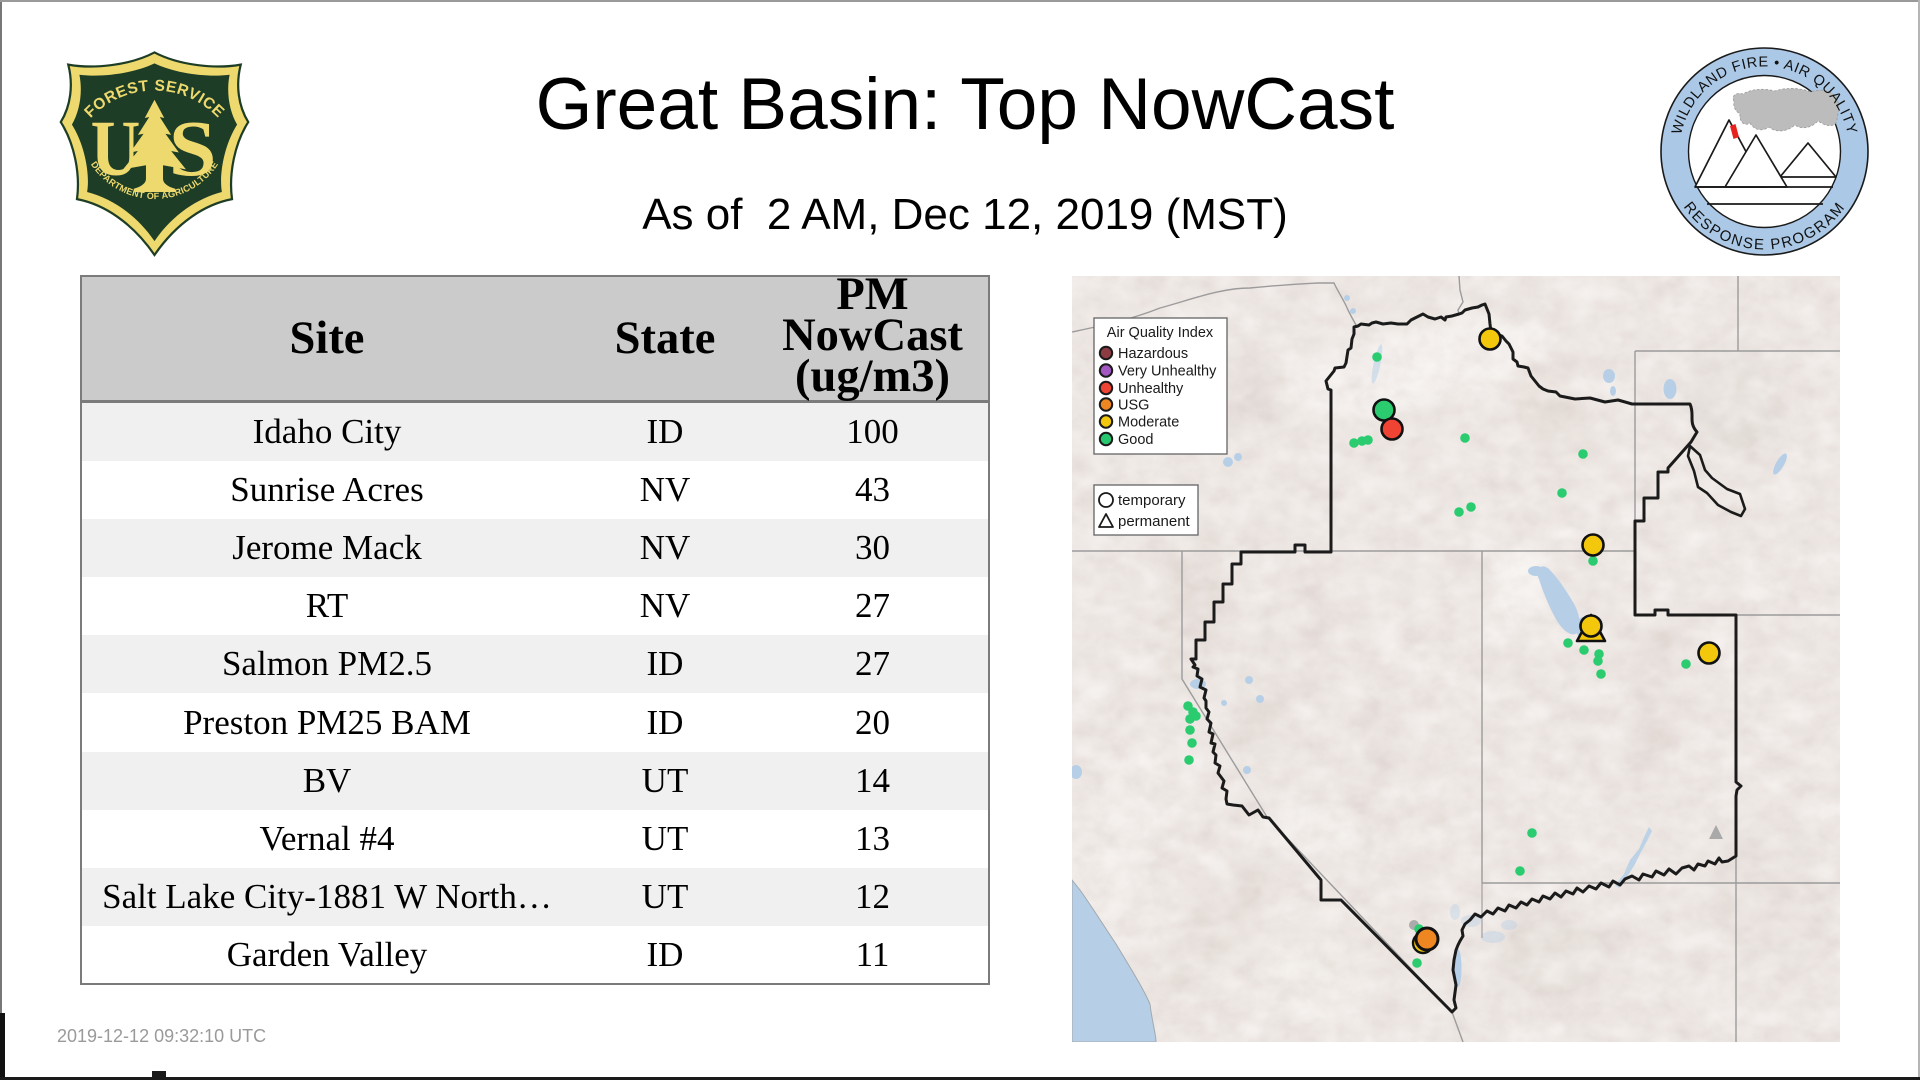 The width and height of the screenshot is (1920, 1080). What do you see at coordinates (193, 149) in the screenshot?
I see `svg-text: S` at bounding box center [193, 149].